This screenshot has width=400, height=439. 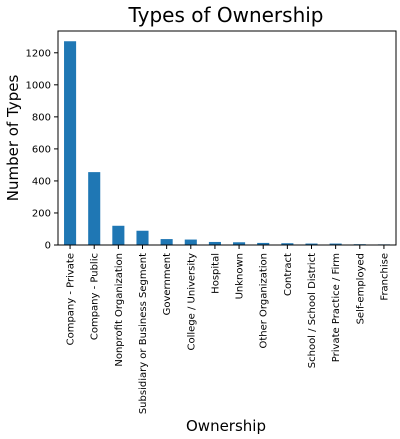 What do you see at coordinates (288, 274) in the screenshot?
I see `x-tick-label-9: Contract` at bounding box center [288, 274].